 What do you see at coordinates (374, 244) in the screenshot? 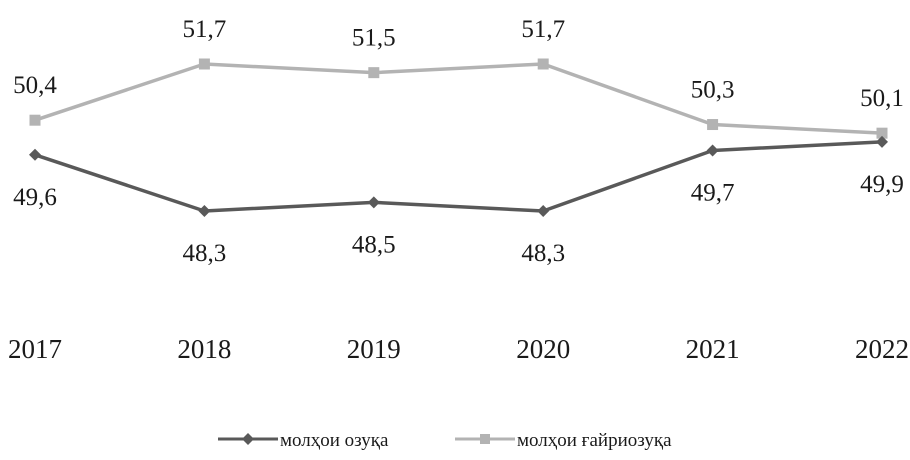
I see `data-label: 48,5` at bounding box center [374, 244].